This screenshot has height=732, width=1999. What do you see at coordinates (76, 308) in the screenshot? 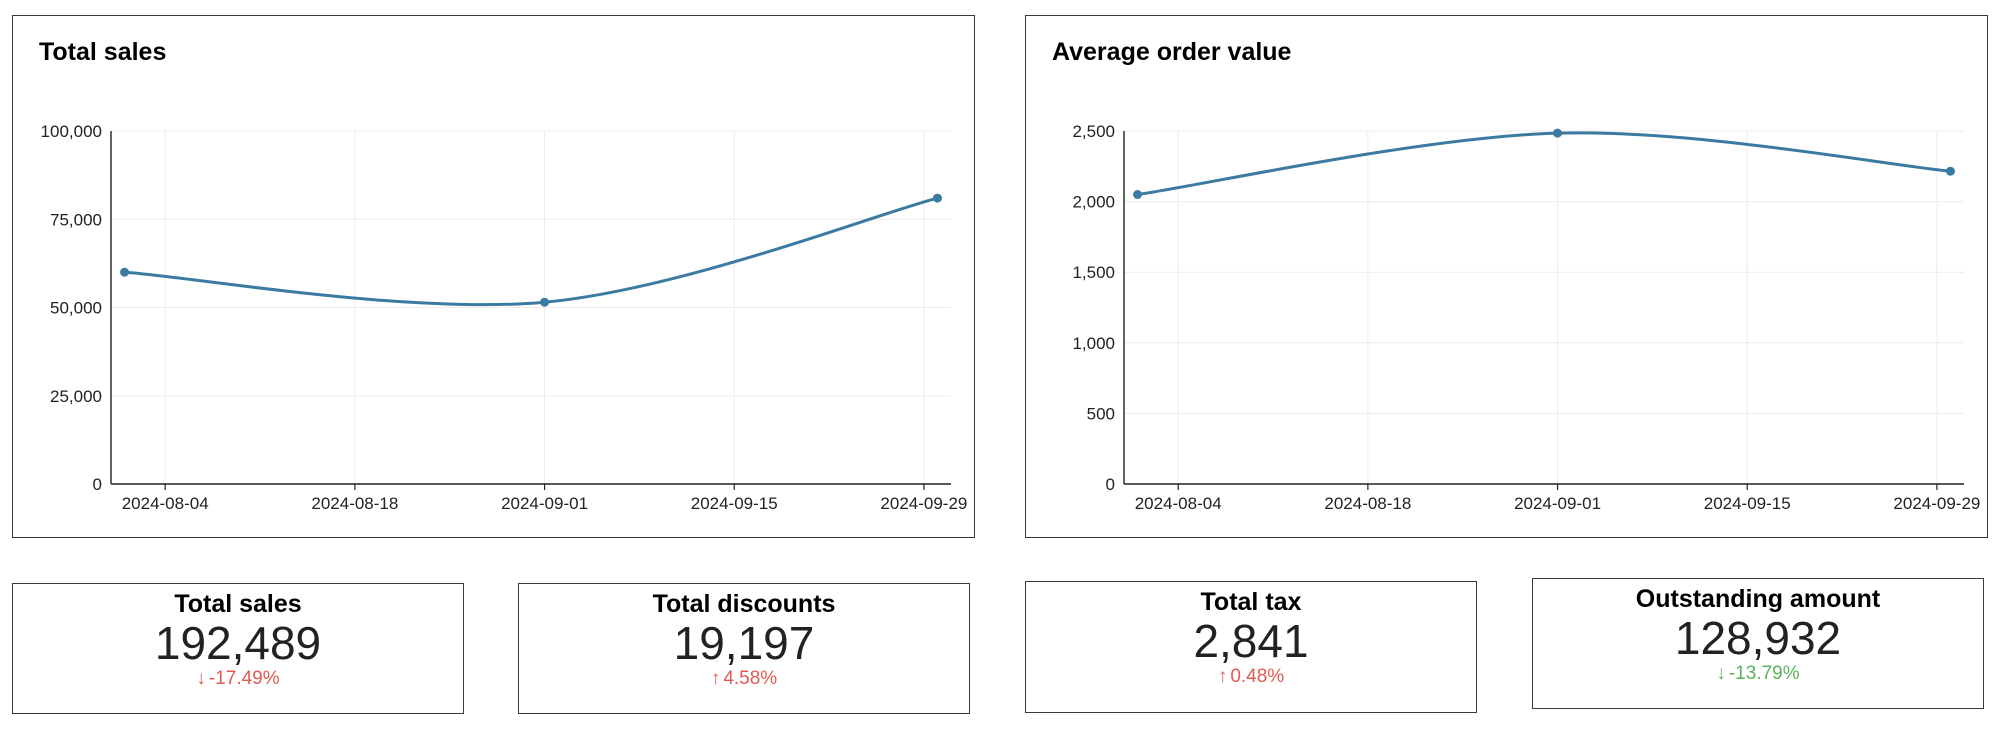
I see `y-tick-label: 50,000` at bounding box center [76, 308].